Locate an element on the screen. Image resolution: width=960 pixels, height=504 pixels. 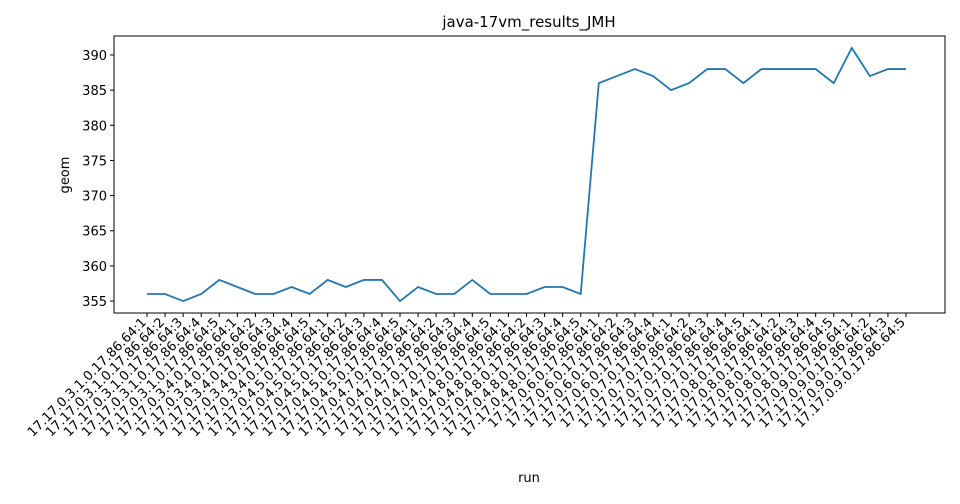
y-tick-label: 375 is located at coordinates (94, 161).